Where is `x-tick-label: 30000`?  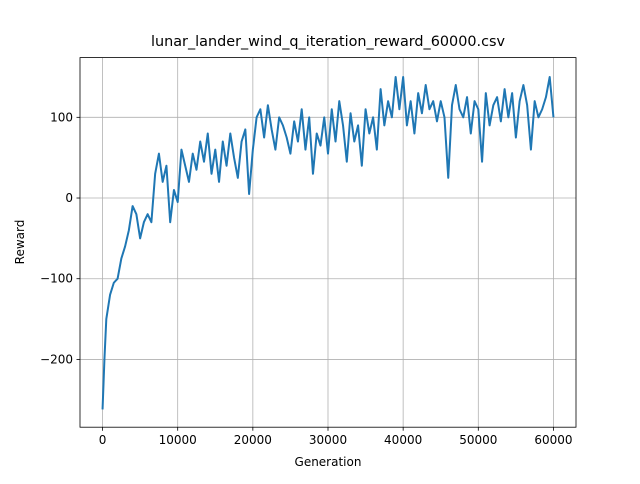
x-tick-label: 30000 is located at coordinates (328, 440).